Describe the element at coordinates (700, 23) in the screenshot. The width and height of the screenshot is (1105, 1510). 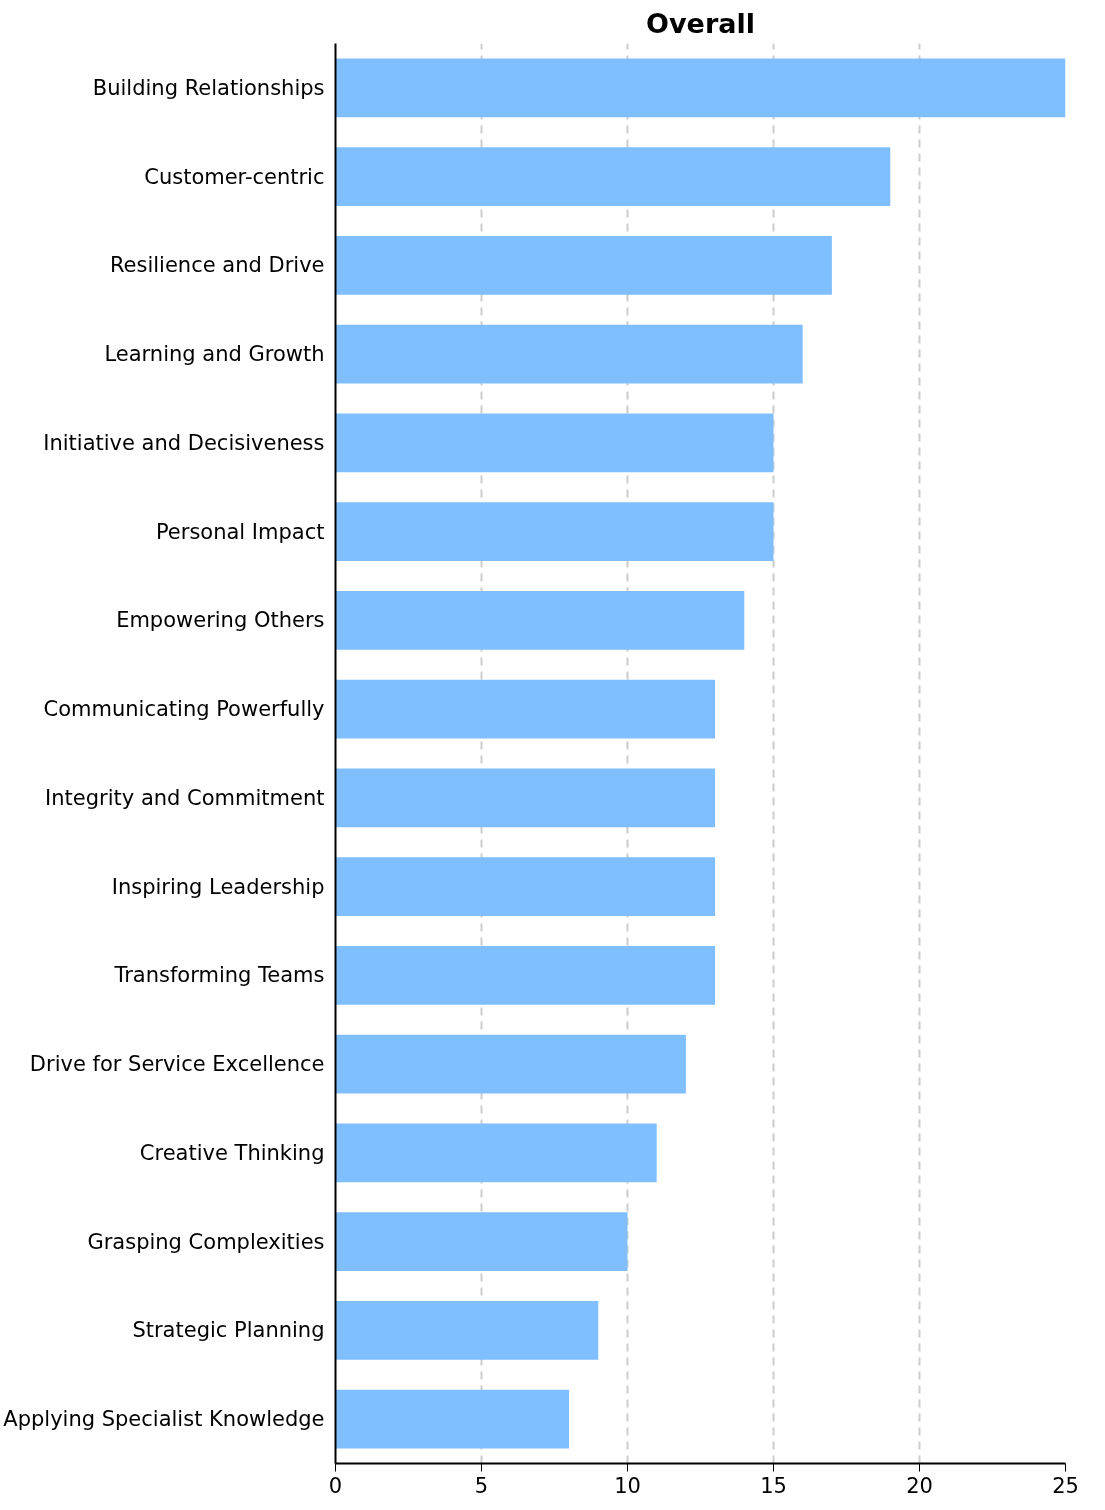
I see `chart-title: Overall` at that location.